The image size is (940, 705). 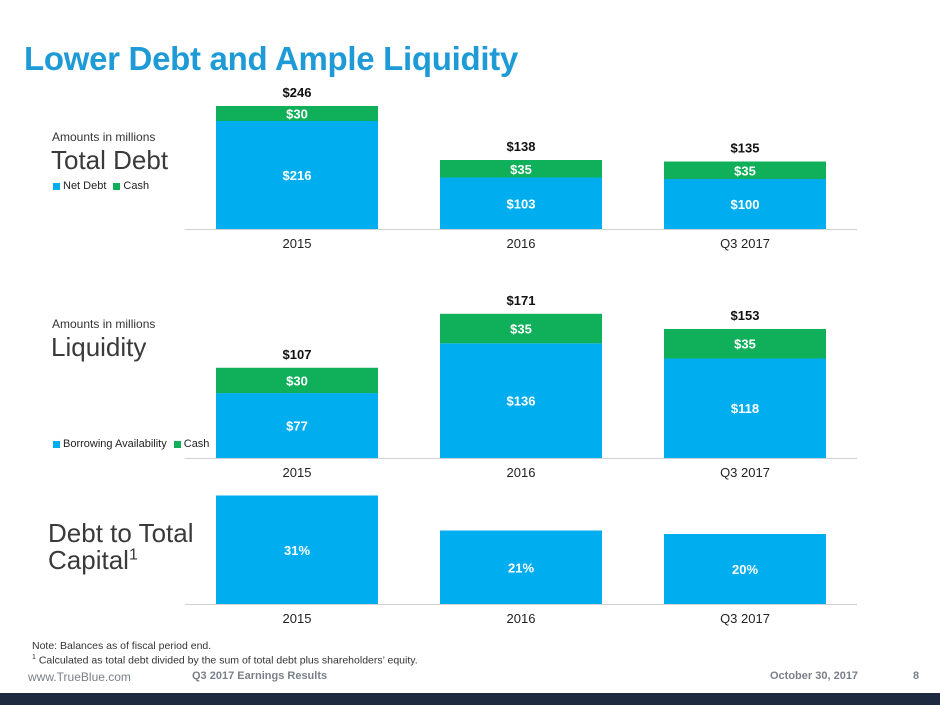 I want to click on data-label-chart3-series1-0: 31%, so click(x=297, y=550).